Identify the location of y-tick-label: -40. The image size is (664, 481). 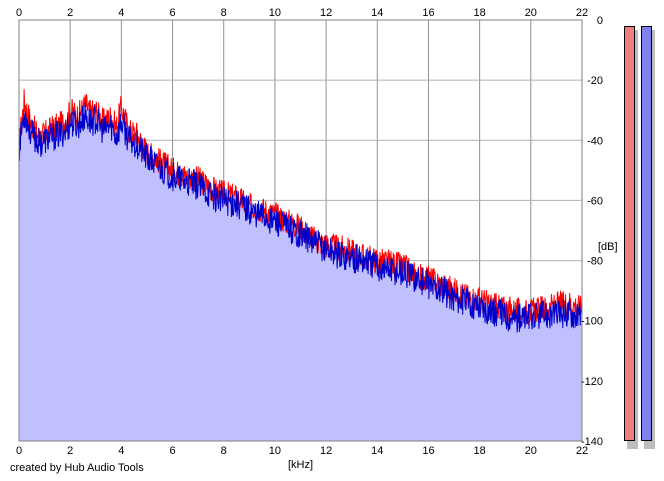
(595, 141).